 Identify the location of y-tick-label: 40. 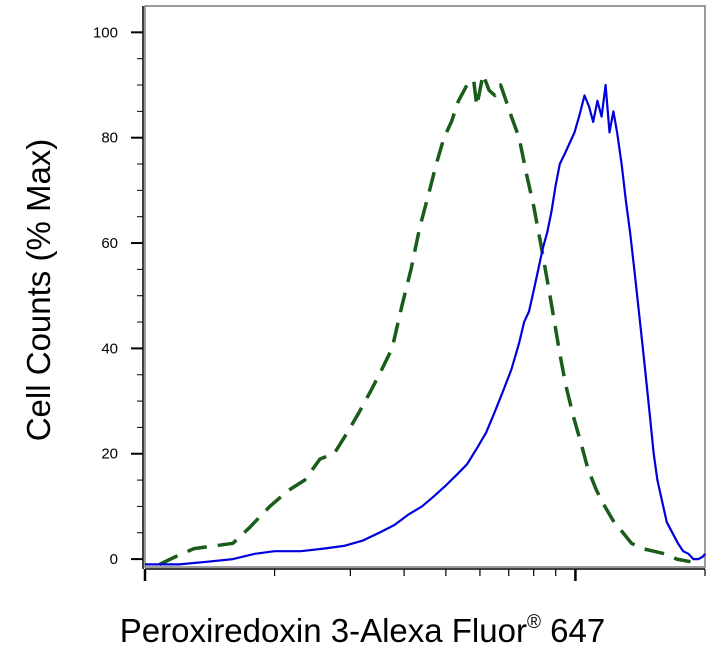
(109, 348).